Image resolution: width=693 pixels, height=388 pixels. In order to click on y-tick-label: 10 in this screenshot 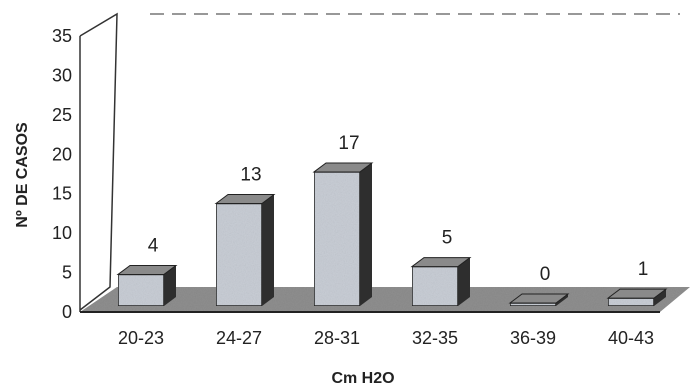, I will do `click(62, 233)`.